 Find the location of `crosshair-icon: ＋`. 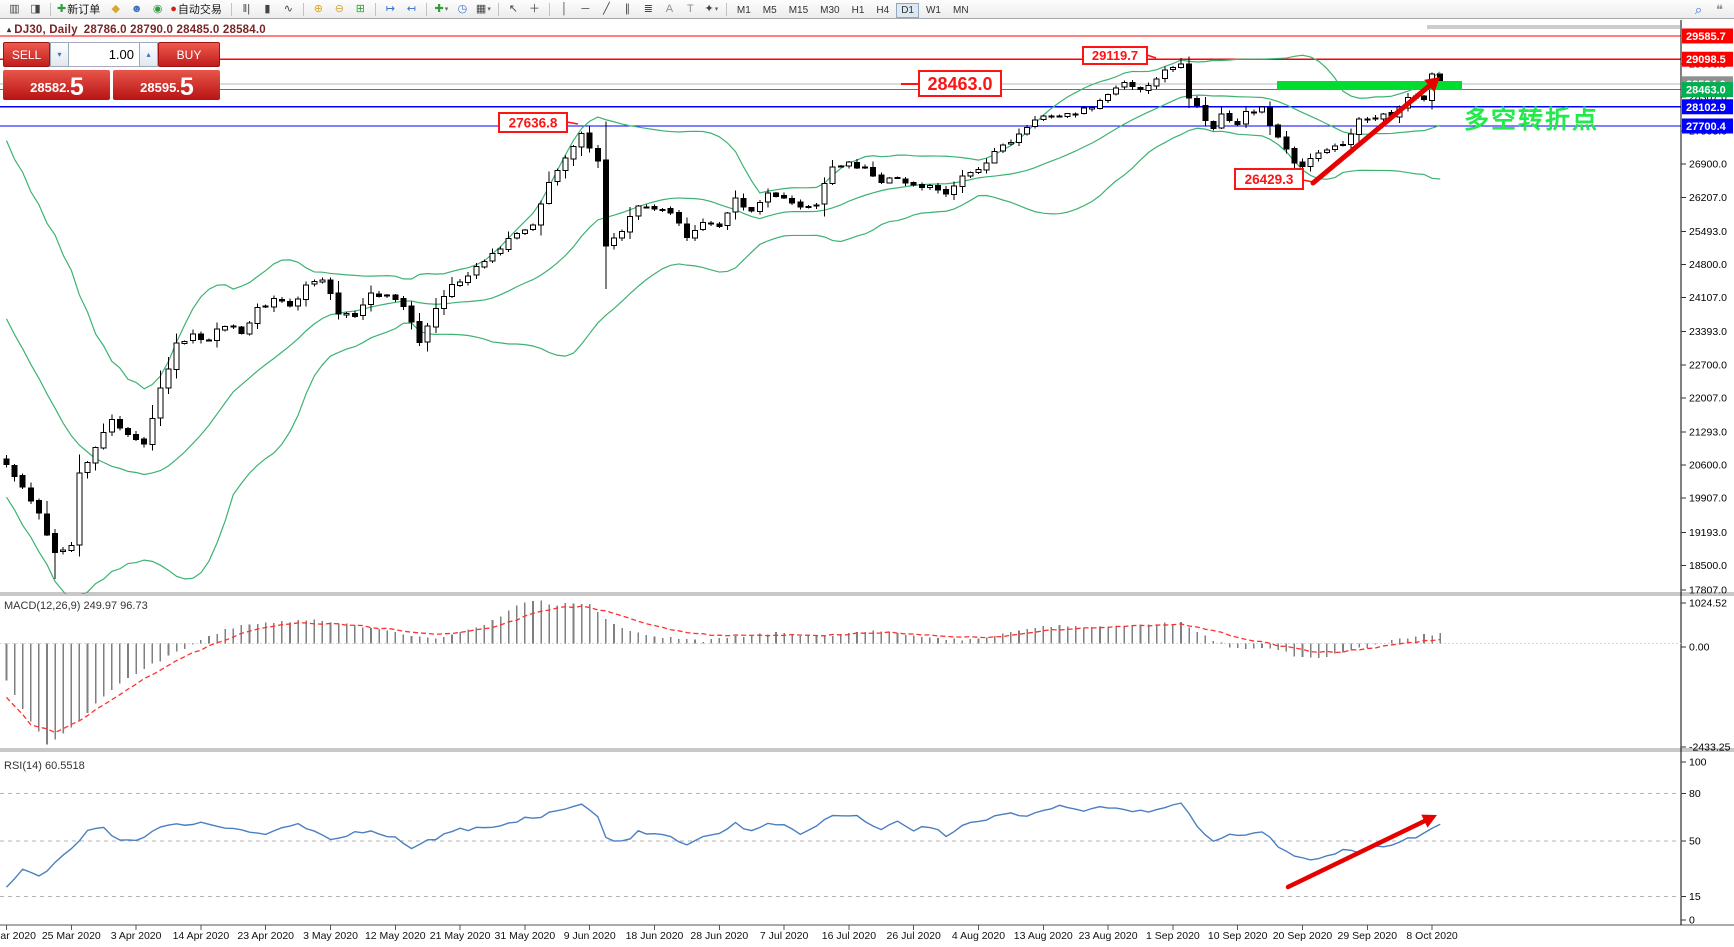

crosshair-icon: ＋ is located at coordinates (534, 8).